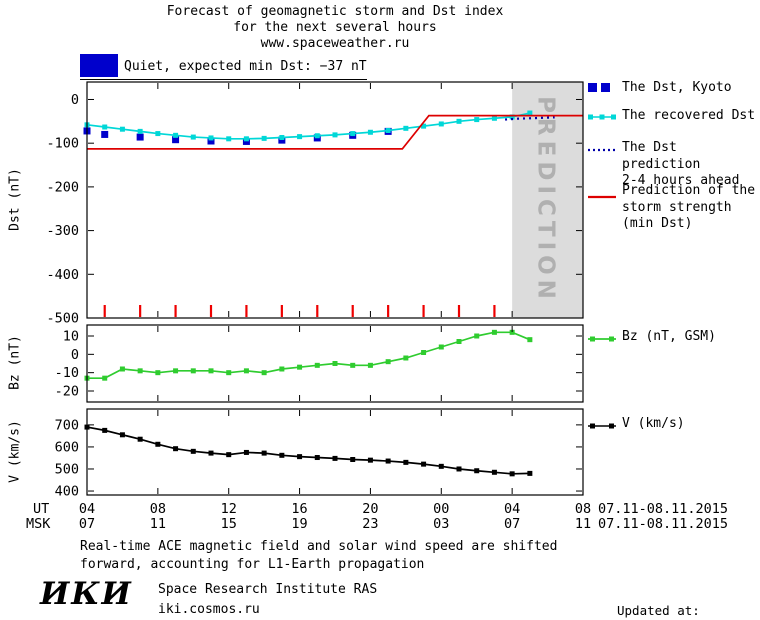 This screenshot has width=760, height=620. Describe the element at coordinates (602, 339) in the screenshot. I see `bz-marker-icon` at that location.